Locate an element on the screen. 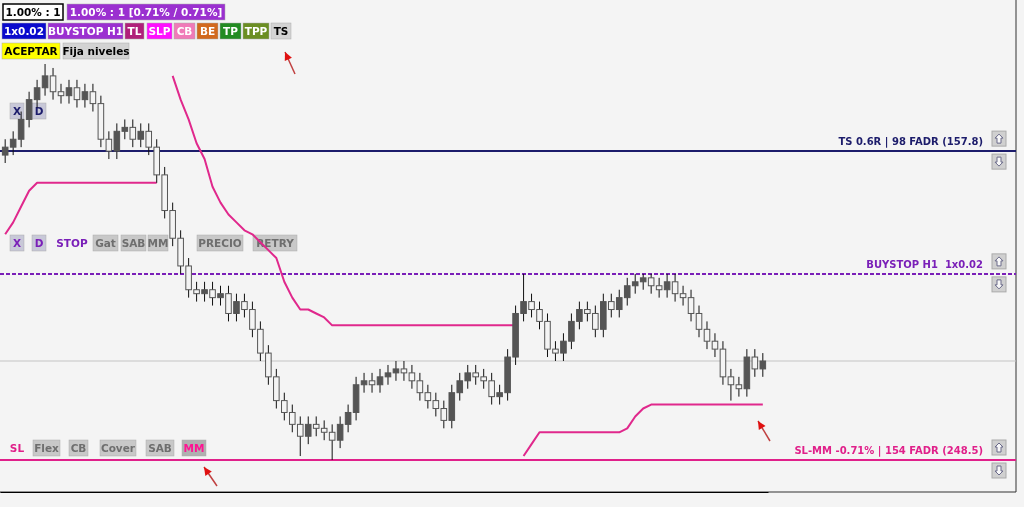 Image resolution: width=1024 pixels, height=507 pixels. text: TPP is located at coordinates (256, 31).